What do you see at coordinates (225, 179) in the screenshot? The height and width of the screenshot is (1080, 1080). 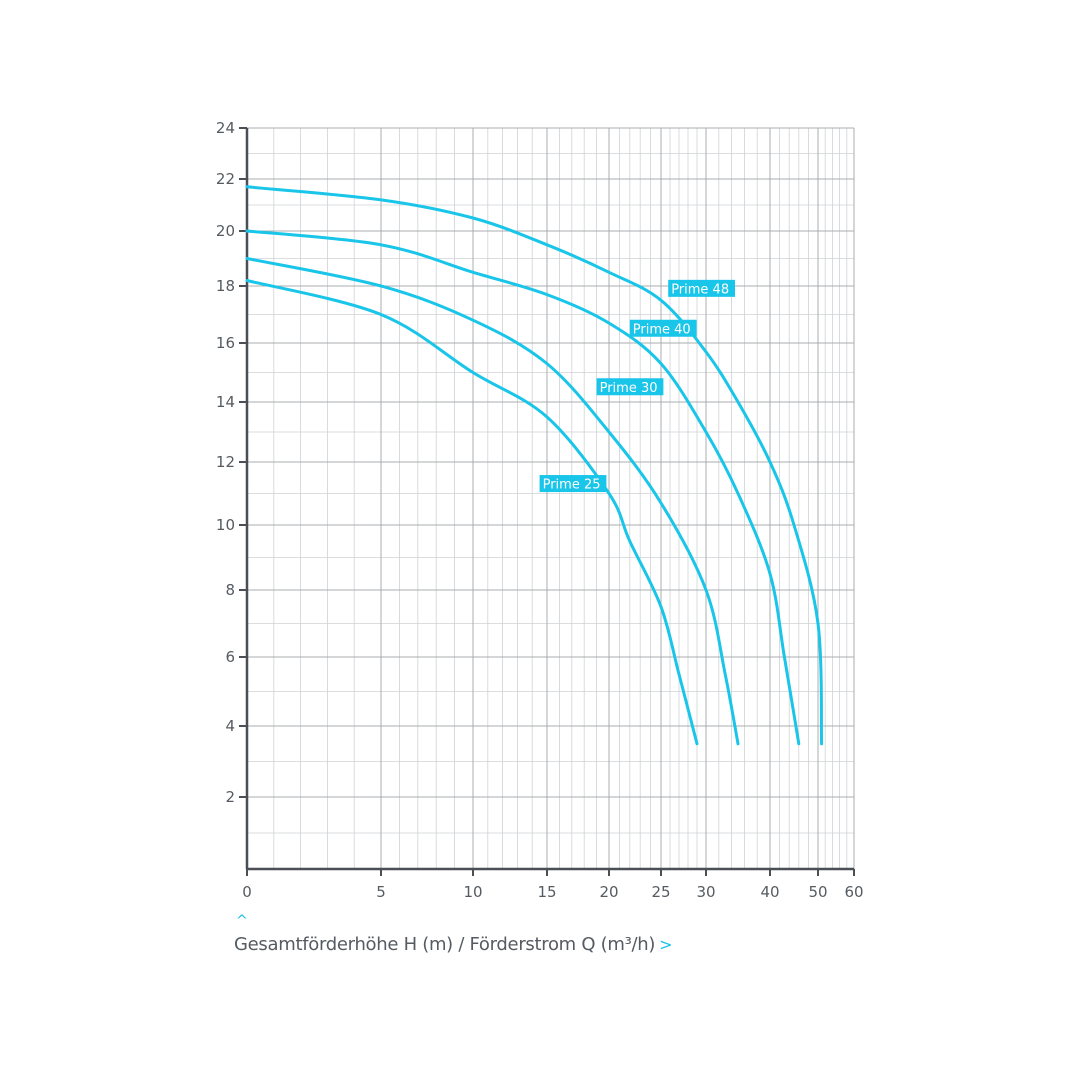 I see `y-tick-label: 22` at bounding box center [225, 179].